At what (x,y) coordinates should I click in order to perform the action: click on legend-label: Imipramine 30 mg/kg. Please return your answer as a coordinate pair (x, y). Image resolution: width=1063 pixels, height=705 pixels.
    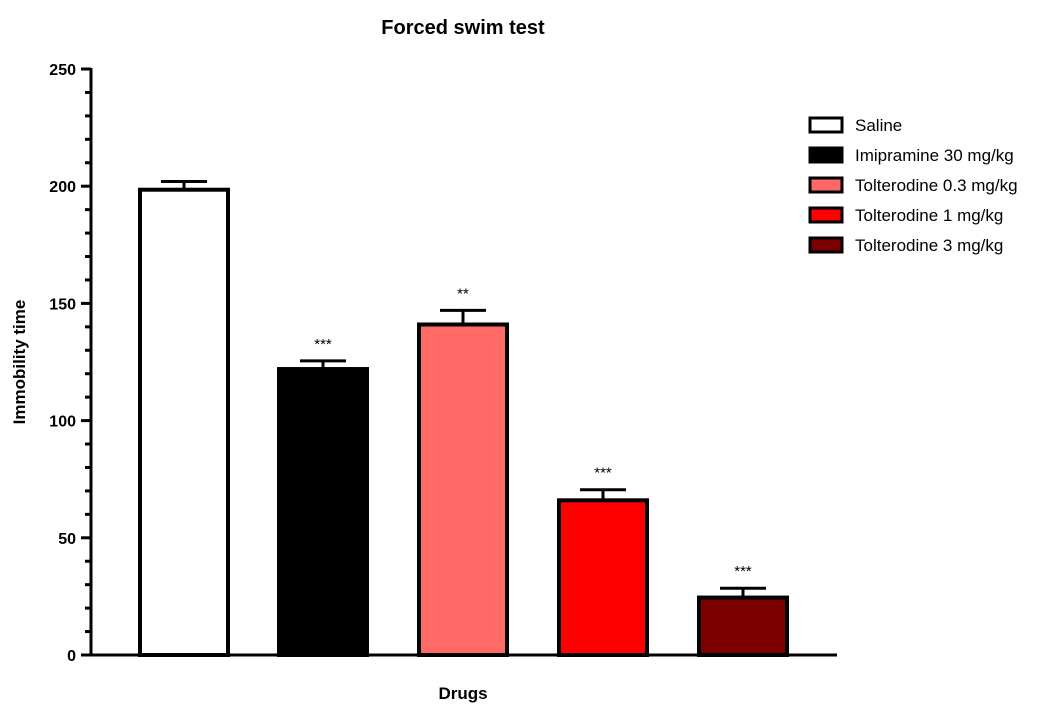
    Looking at the image, I should click on (934, 155).